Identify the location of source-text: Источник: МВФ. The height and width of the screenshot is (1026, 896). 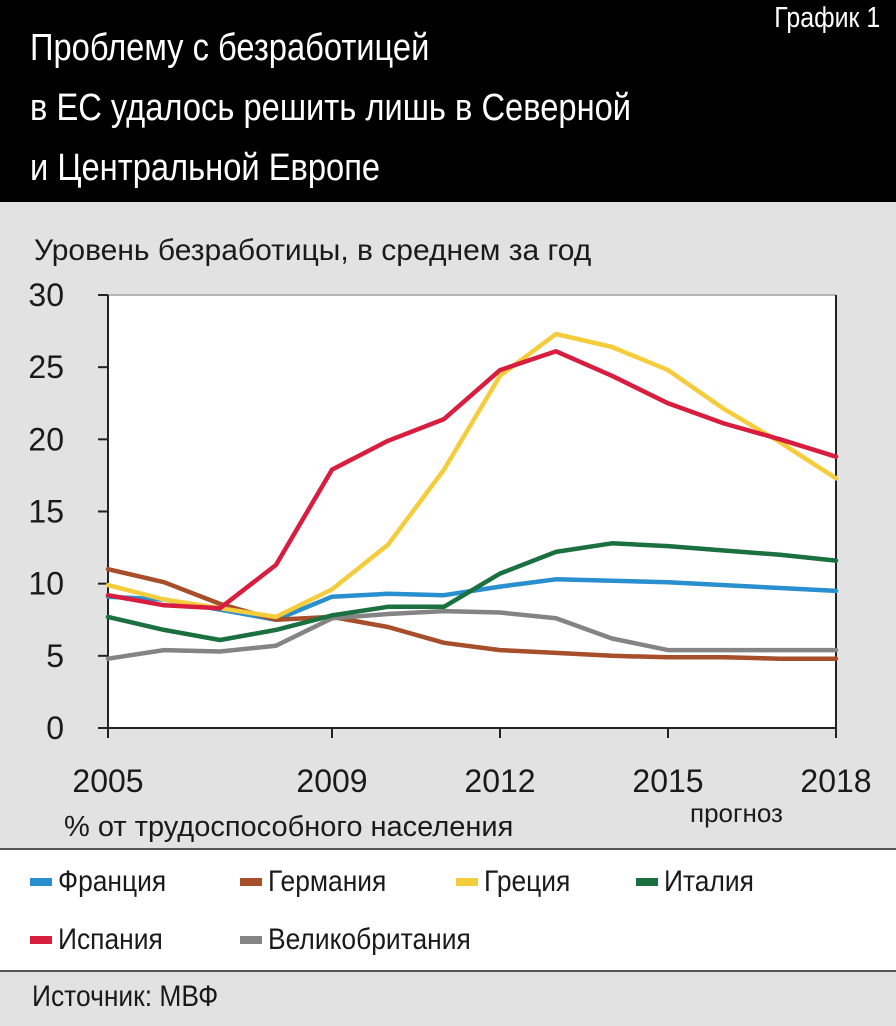
(125, 996).